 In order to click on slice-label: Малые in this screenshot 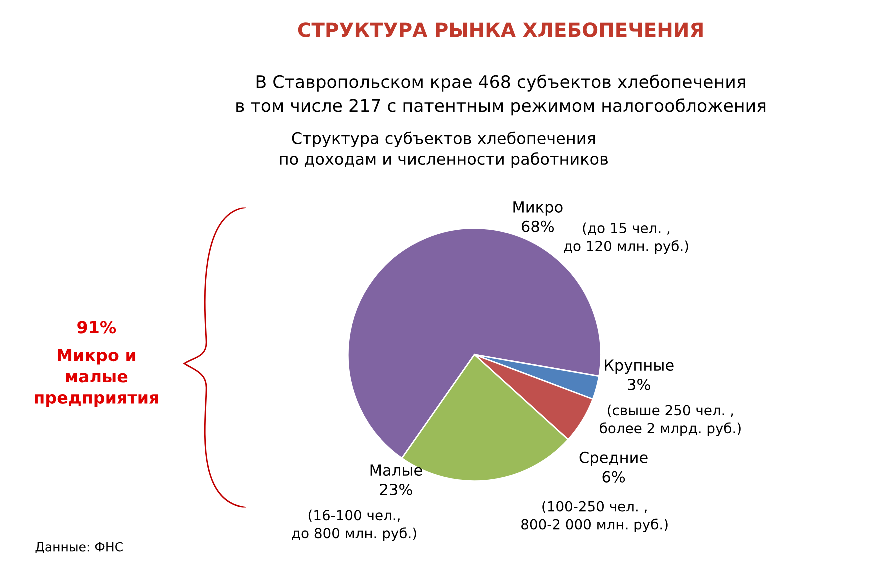, I will do `click(396, 470)`.